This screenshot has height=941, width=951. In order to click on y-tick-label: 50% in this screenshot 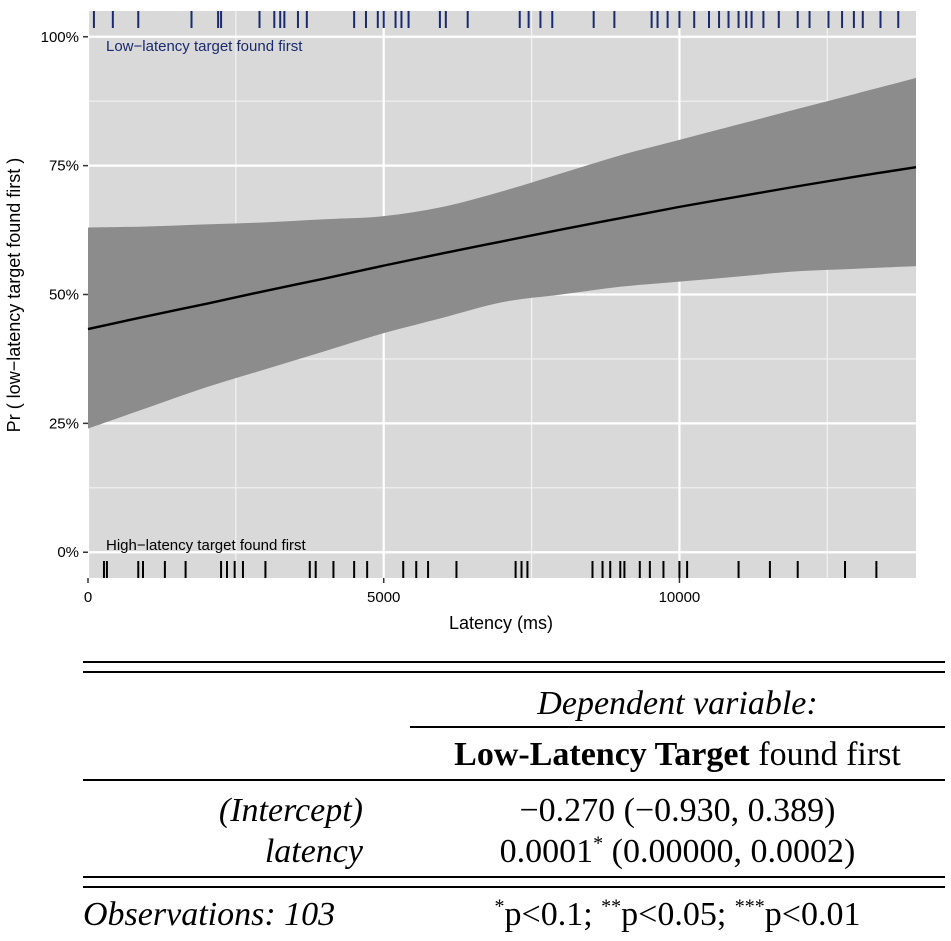, I will do `click(64, 295)`.